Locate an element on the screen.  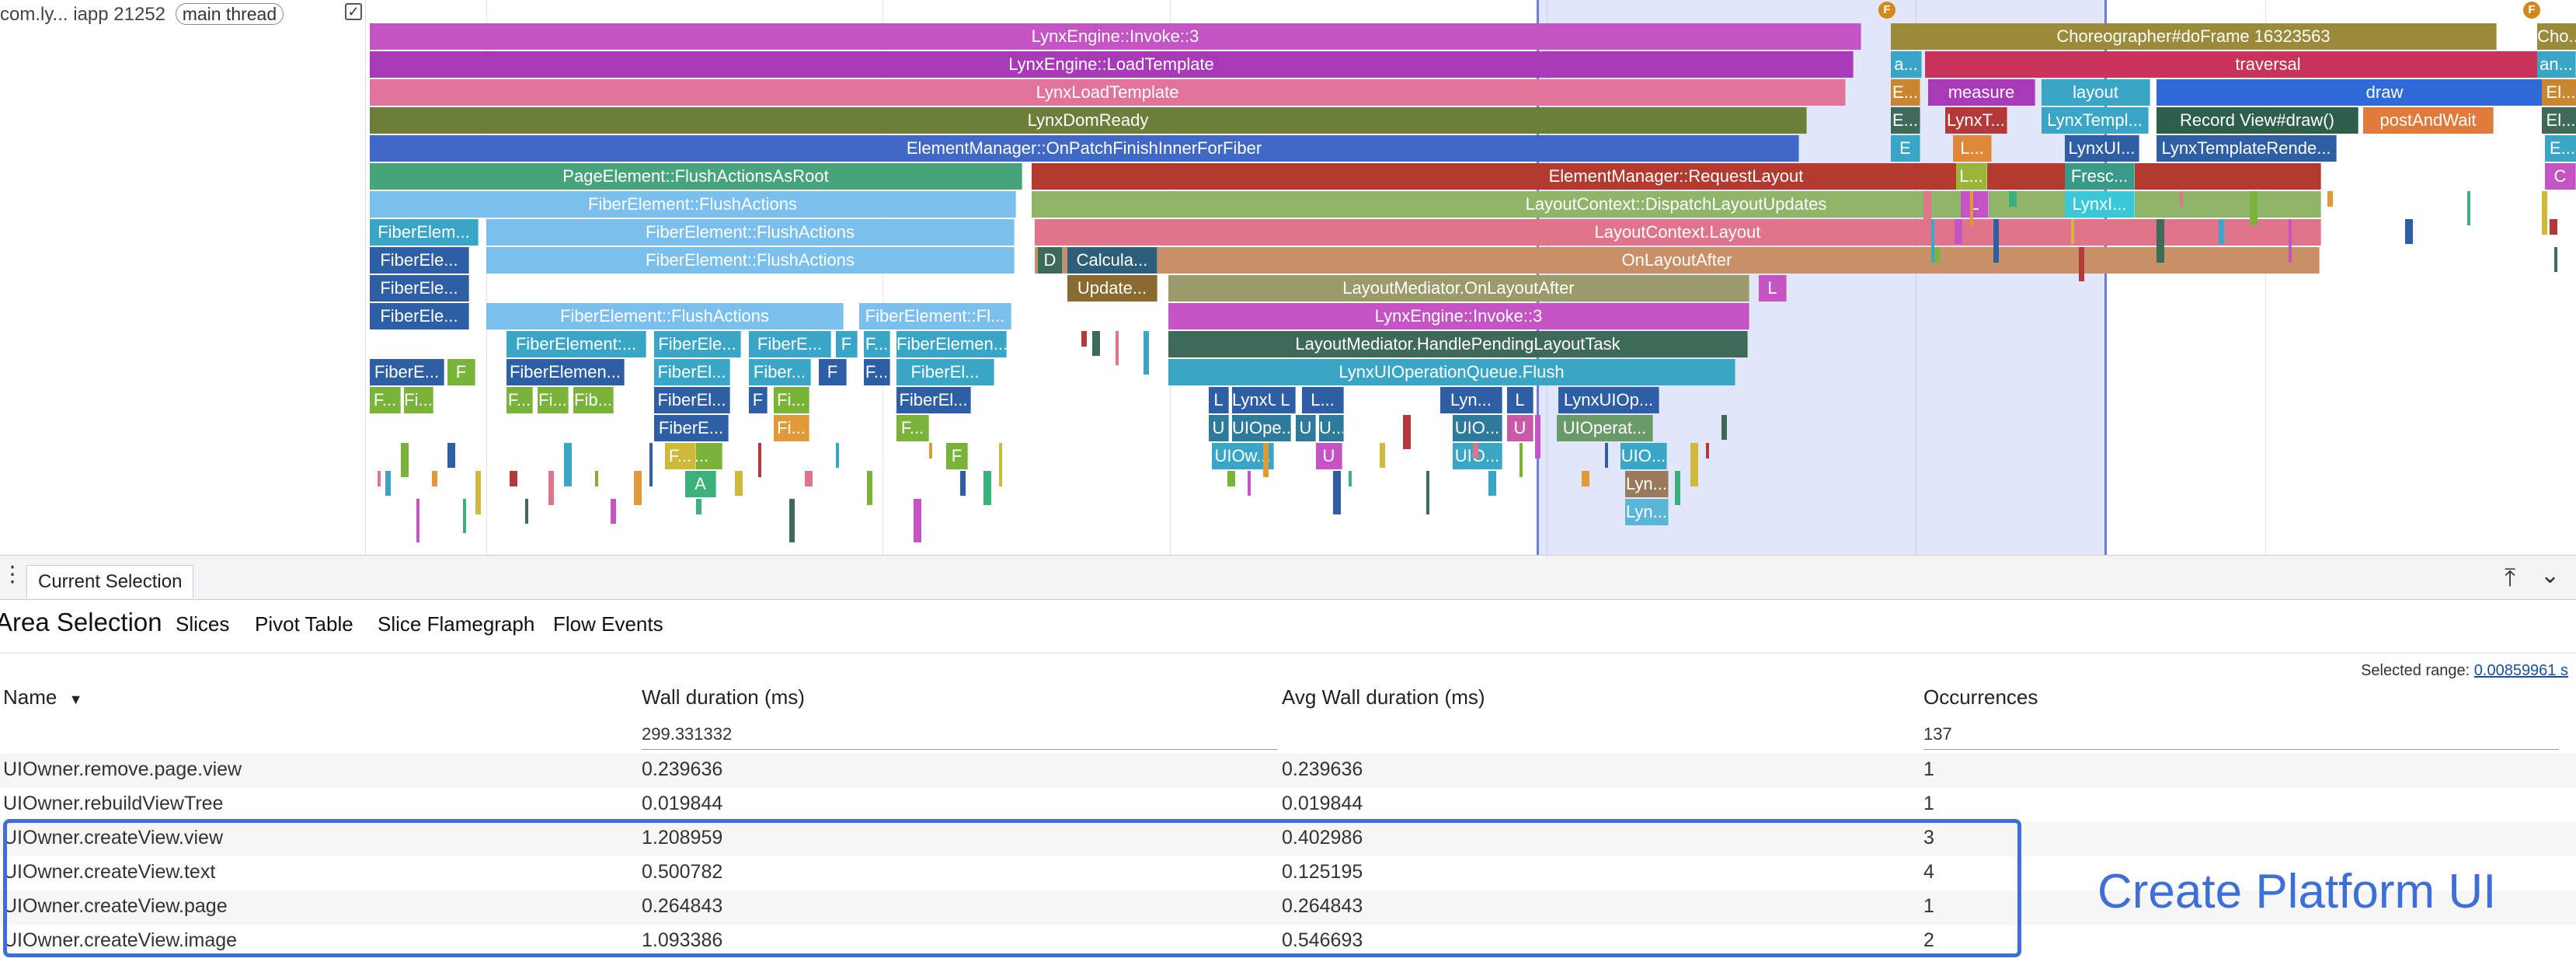
flame-slice: Choreographer#doFrame 16323563 is located at coordinates (2194, 36).